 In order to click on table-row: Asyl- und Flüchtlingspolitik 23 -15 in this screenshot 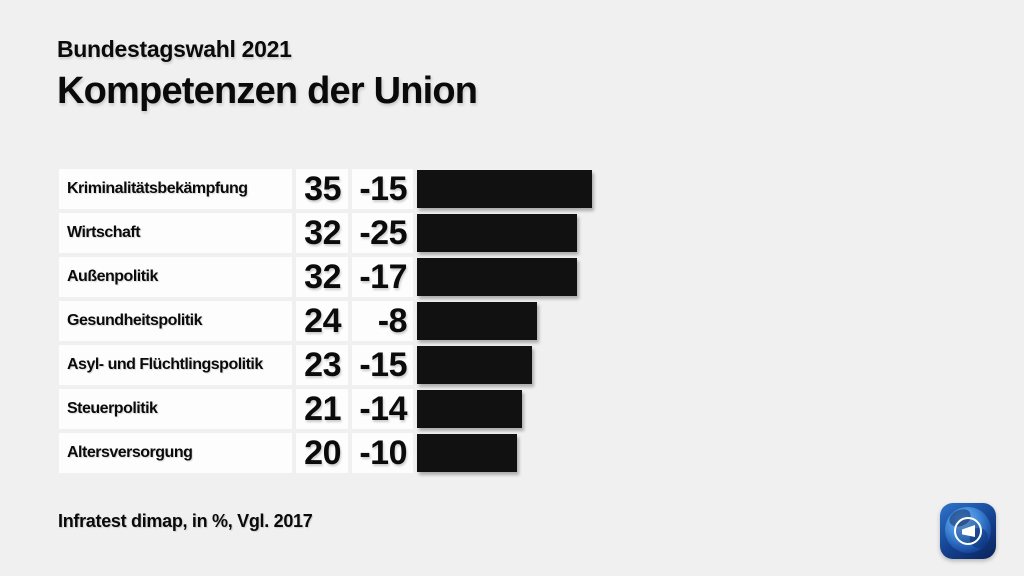, I will do `click(325, 365)`.